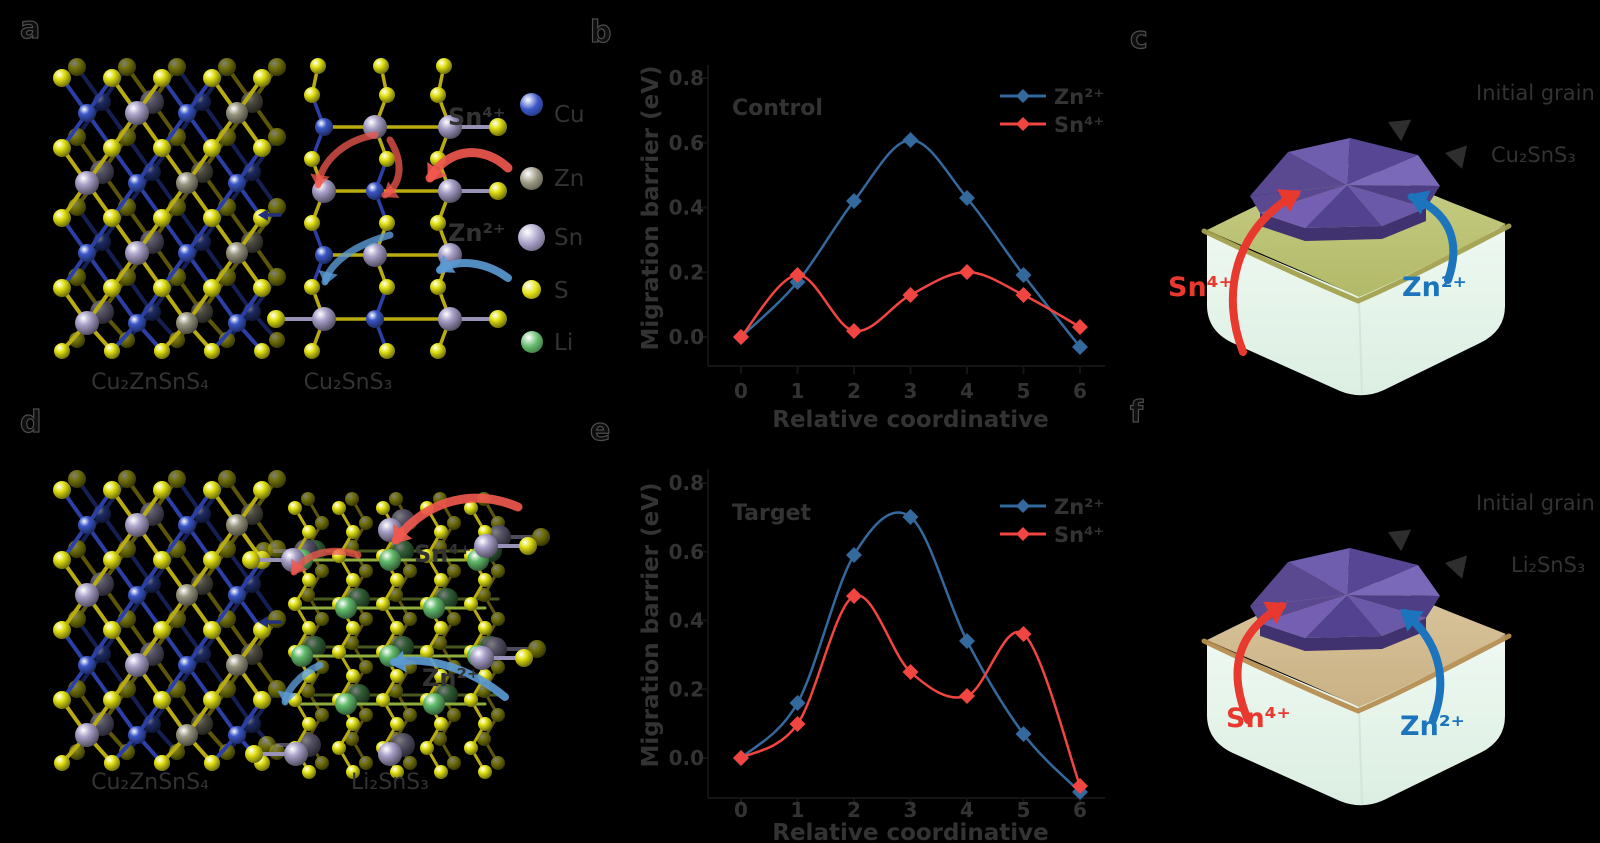 The image size is (1600, 843). Describe the element at coordinates (1432, 726) in the screenshot. I see `zn-ion-label-f: Zn²⁺` at that location.